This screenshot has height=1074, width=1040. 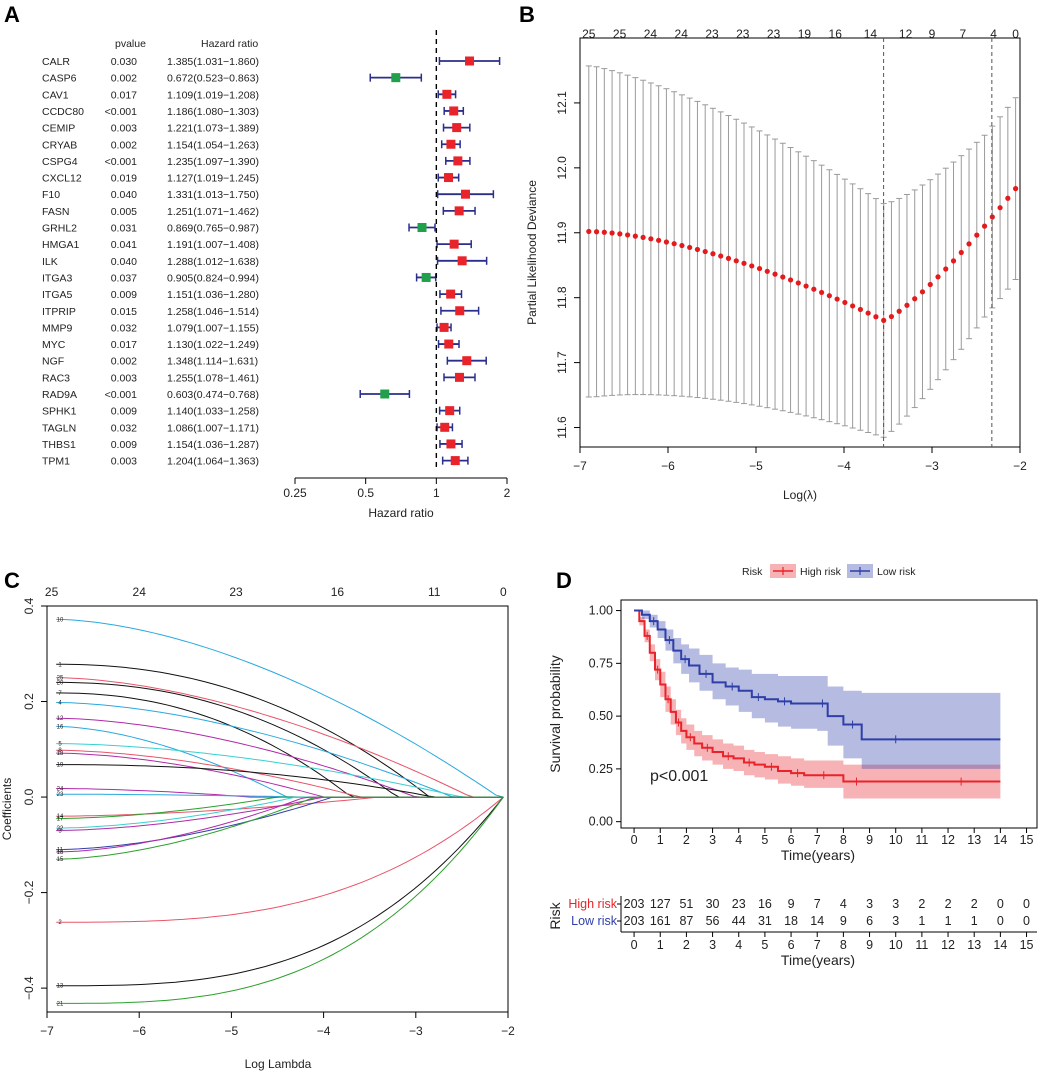 I want to click on hr-cell: 1.130(1.022−1.249), so click(x=213, y=345).